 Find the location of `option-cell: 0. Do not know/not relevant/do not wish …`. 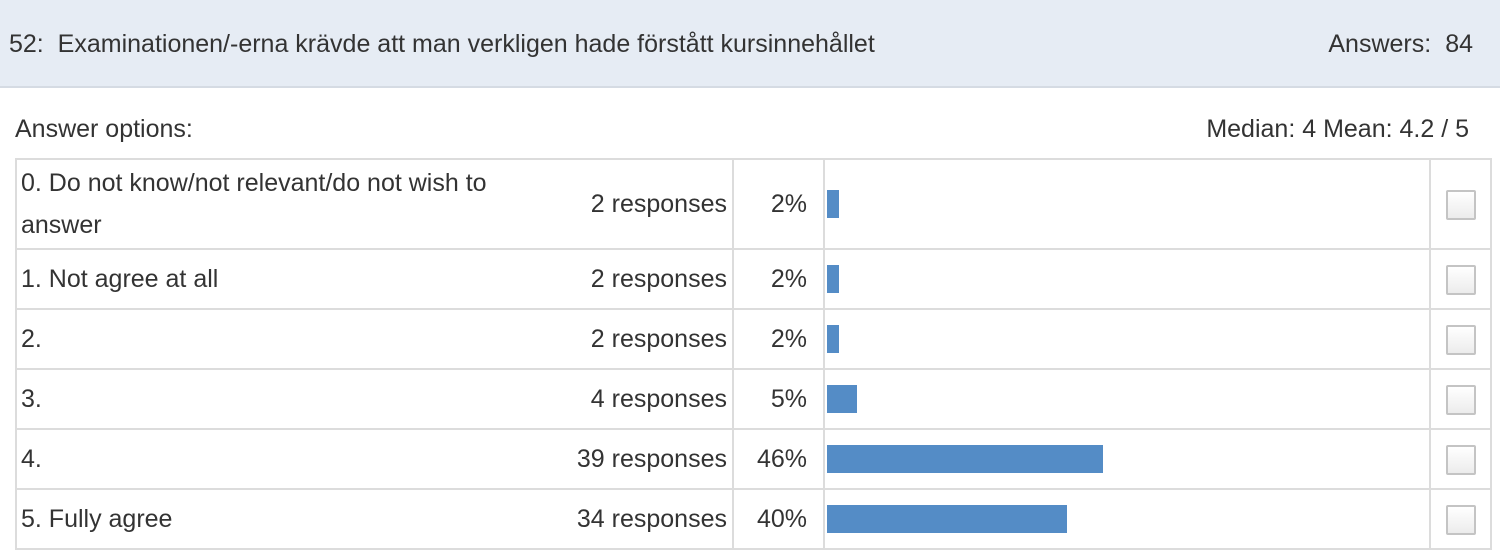

option-cell: 0. Do not know/not relevant/do not wish … is located at coordinates (374, 204).